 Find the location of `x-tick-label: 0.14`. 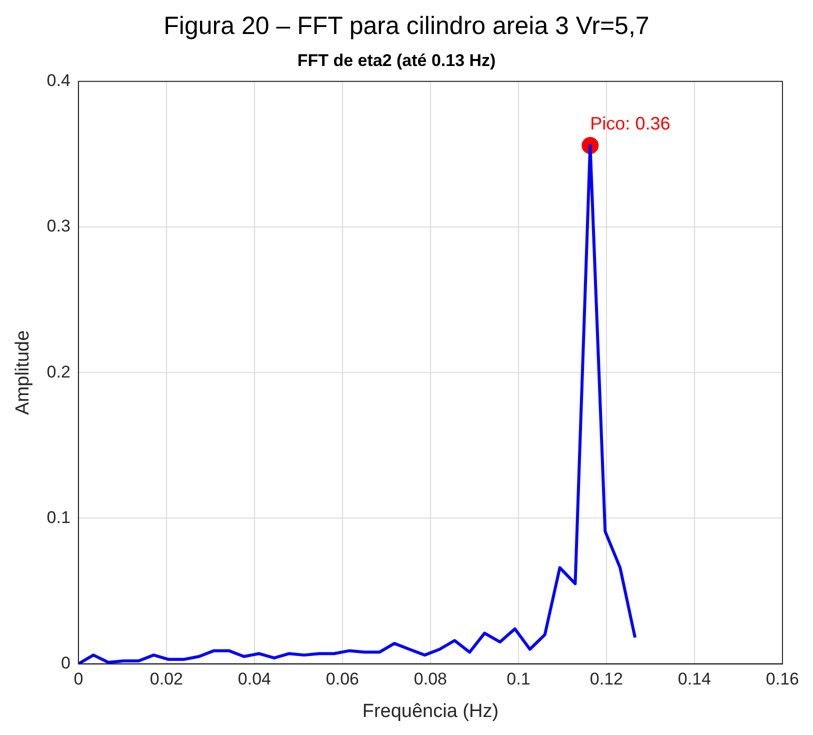

x-tick-label: 0.14 is located at coordinates (694, 679).